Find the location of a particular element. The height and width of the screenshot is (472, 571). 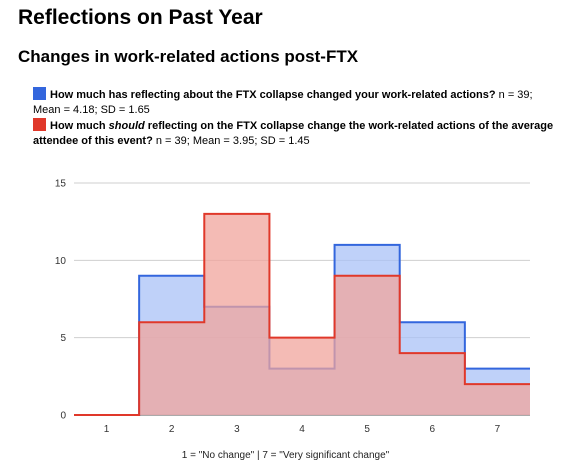

x-tick-label: 4 is located at coordinates (302, 429).